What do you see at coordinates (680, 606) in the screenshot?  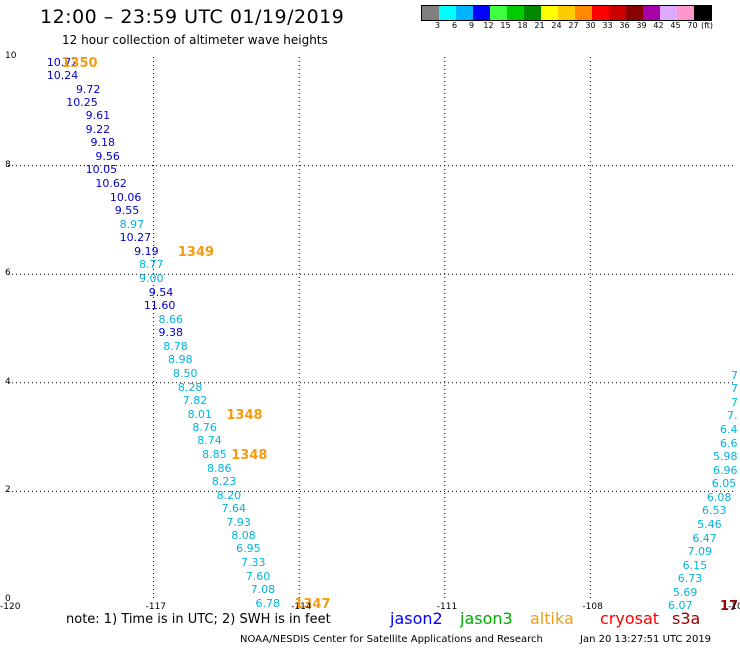 I see `wave-height-label: 6.07` at bounding box center [680, 606].